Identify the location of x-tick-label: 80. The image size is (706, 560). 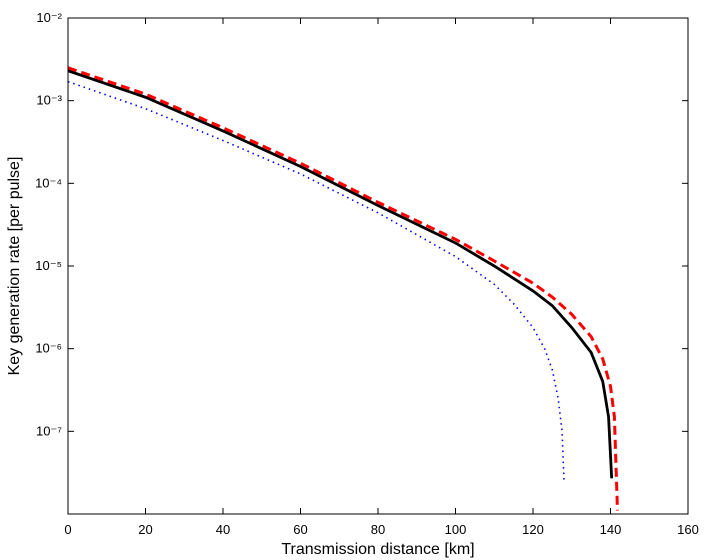
(378, 529).